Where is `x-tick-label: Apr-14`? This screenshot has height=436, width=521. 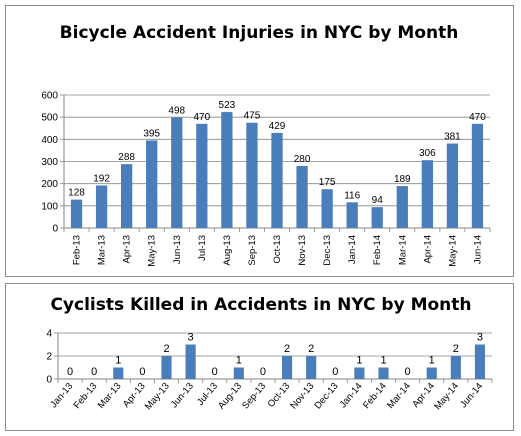
x-tick-label: Apr-14 is located at coordinates (427, 249).